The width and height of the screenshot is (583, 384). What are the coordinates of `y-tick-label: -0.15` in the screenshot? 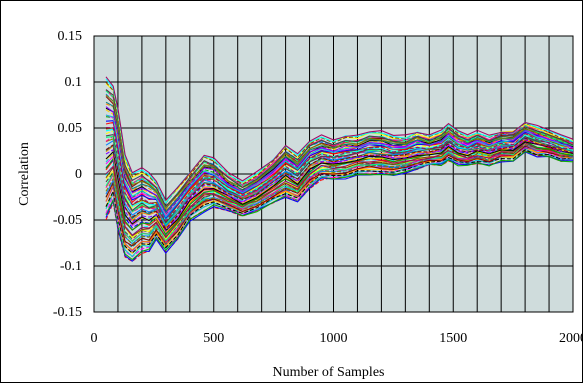 It's located at (67, 312).